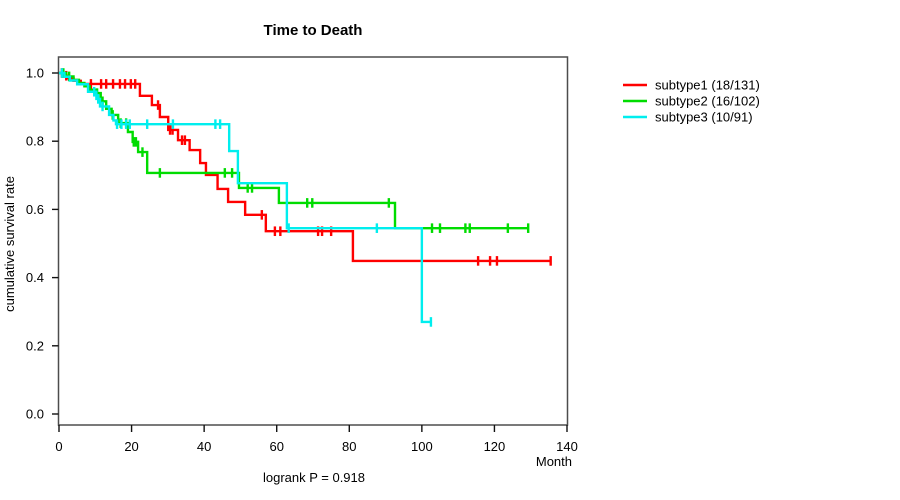  I want to click on x-axis-title: Month, so click(554, 461).